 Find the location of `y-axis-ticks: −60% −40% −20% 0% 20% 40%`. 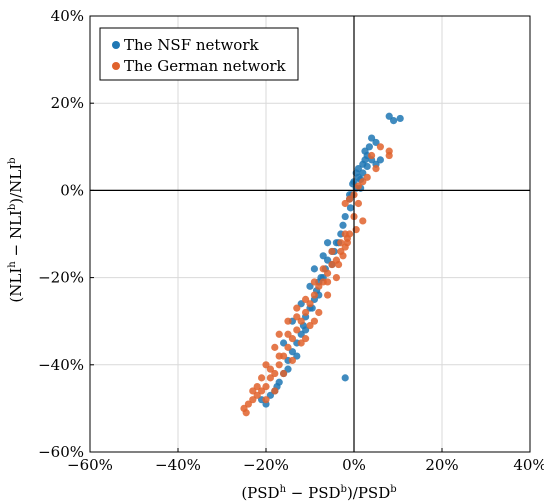

y-axis-ticks: −60% −40% −20% 0% 20% 40% is located at coordinates (66, 234).